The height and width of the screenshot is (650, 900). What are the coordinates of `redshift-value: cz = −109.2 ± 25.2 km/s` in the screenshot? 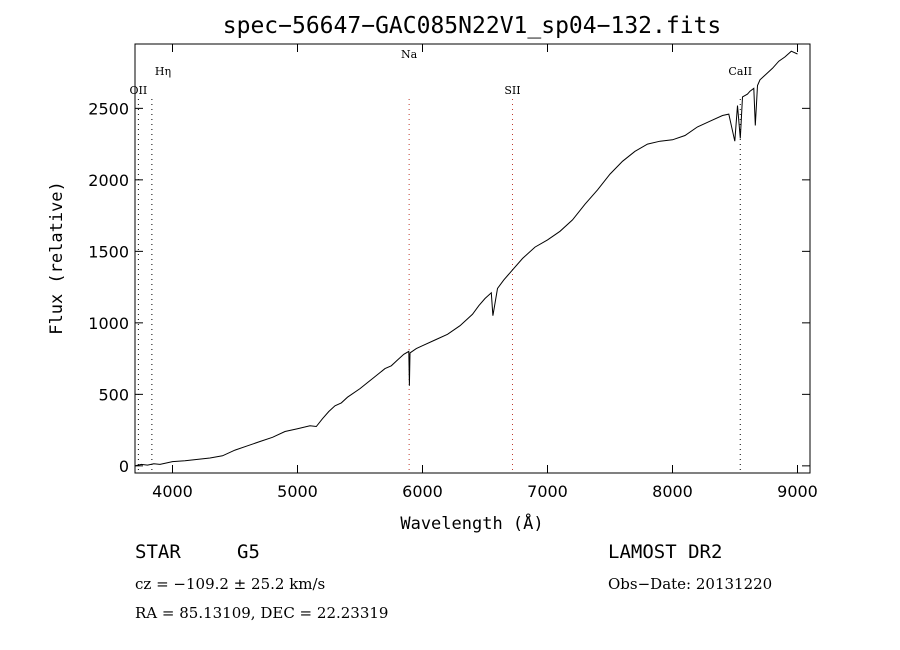 It's located at (230, 584).